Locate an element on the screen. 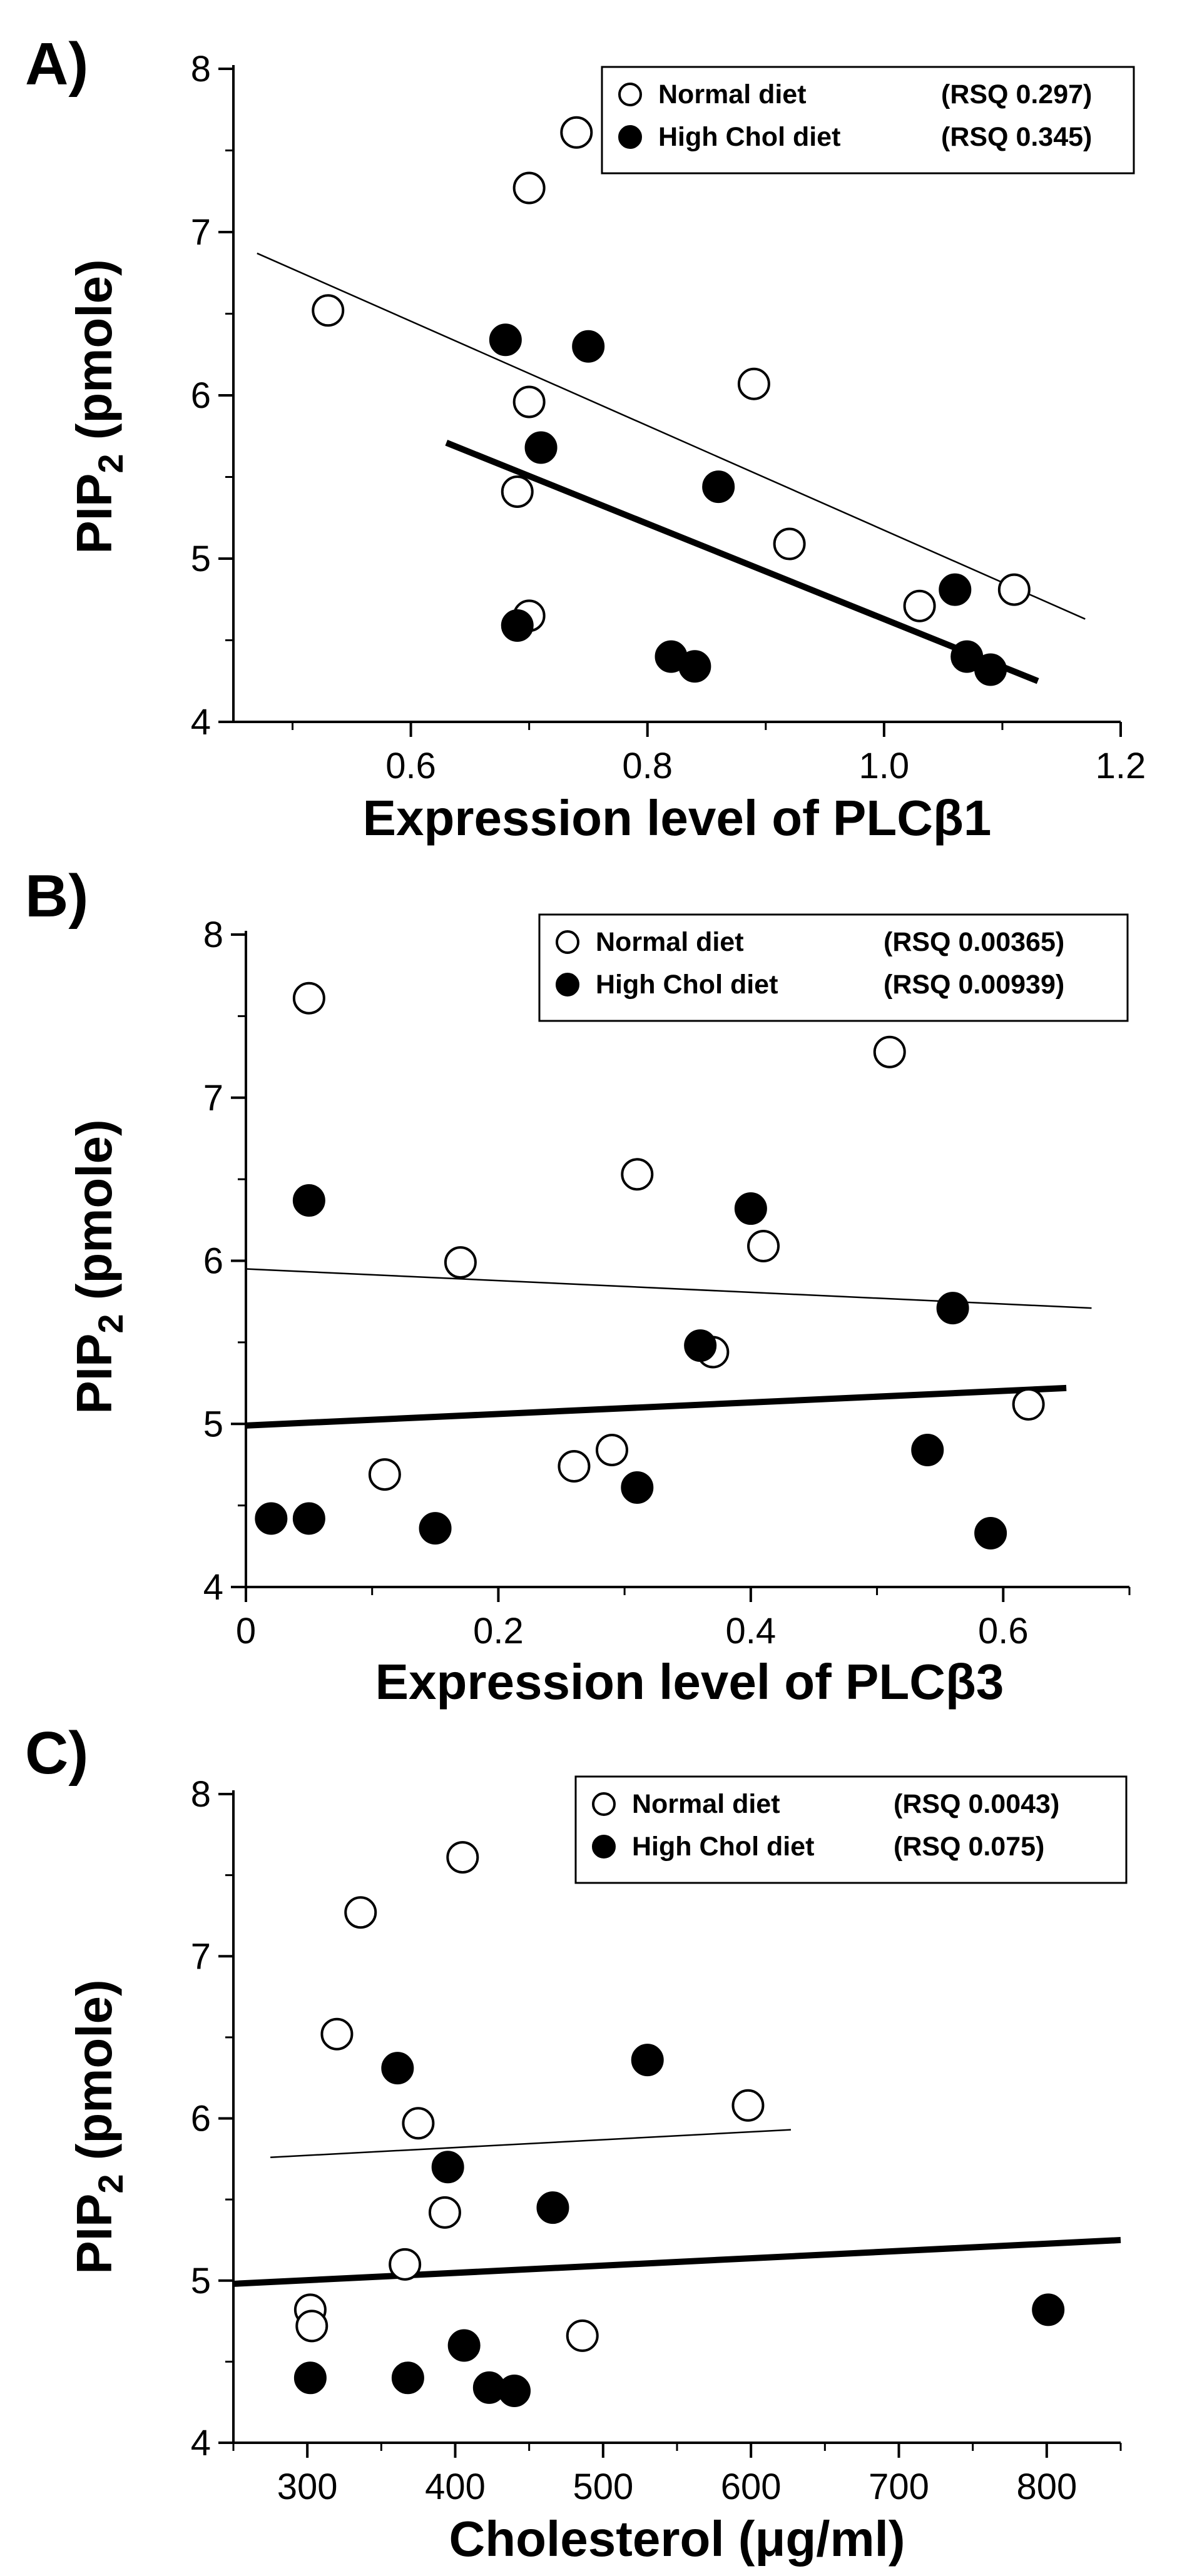 The image size is (1187, 2576). x-tick-label: 1.2 is located at coordinates (1121, 766).